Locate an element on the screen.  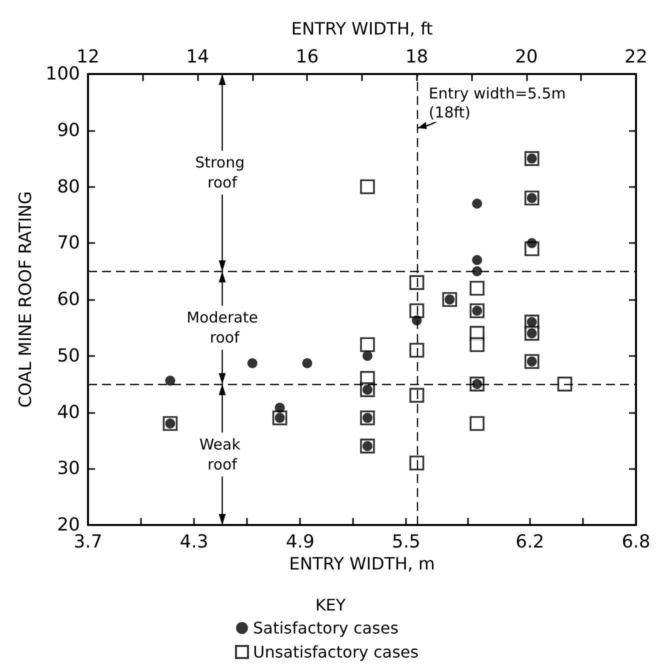
legend-title: KEY is located at coordinates (330, 605).